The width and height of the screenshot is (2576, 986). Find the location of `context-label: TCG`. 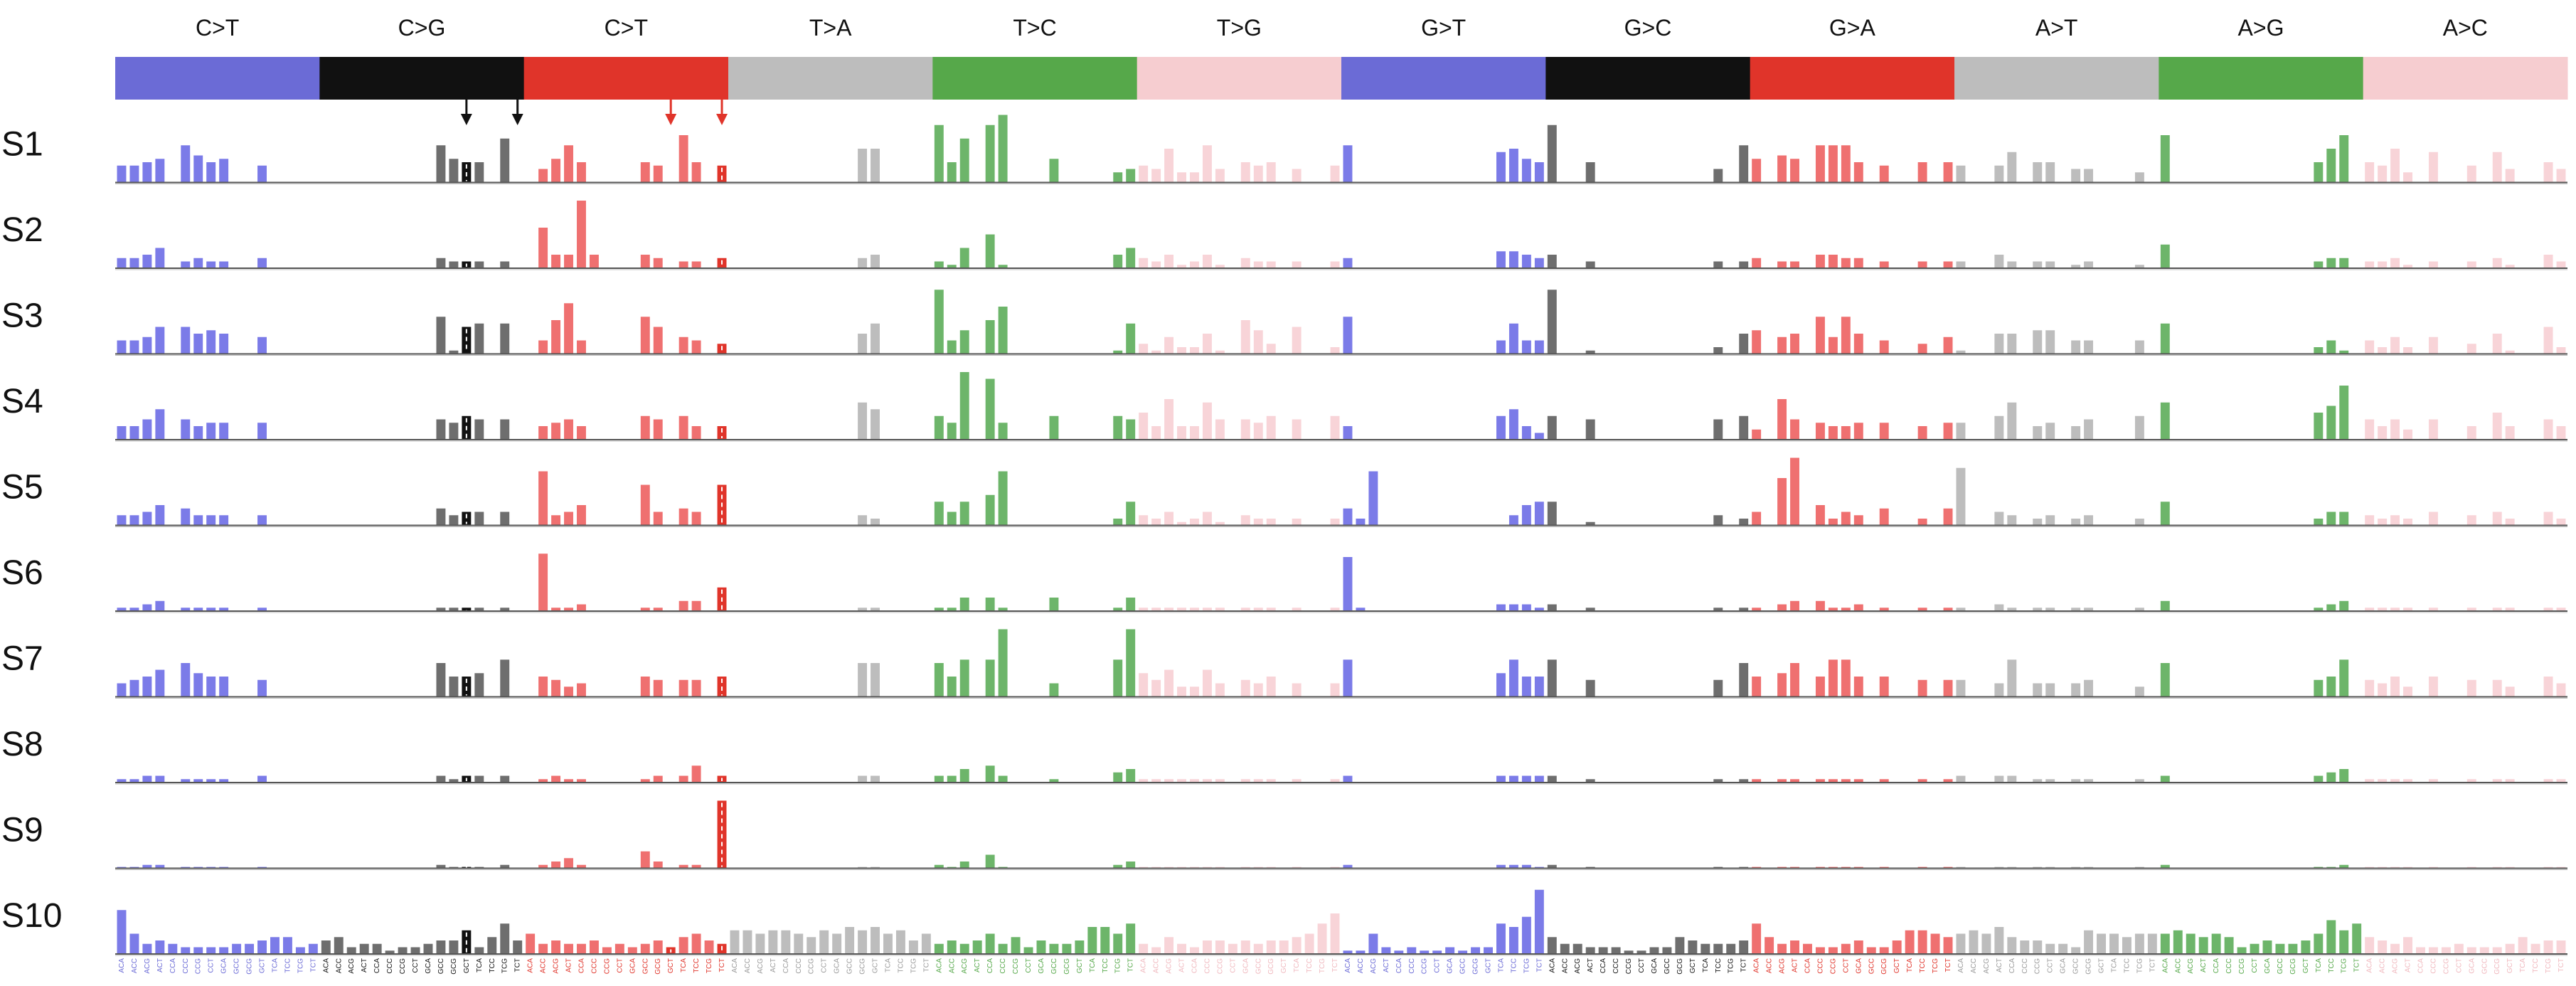

context-label: TCG is located at coordinates (1118, 965).